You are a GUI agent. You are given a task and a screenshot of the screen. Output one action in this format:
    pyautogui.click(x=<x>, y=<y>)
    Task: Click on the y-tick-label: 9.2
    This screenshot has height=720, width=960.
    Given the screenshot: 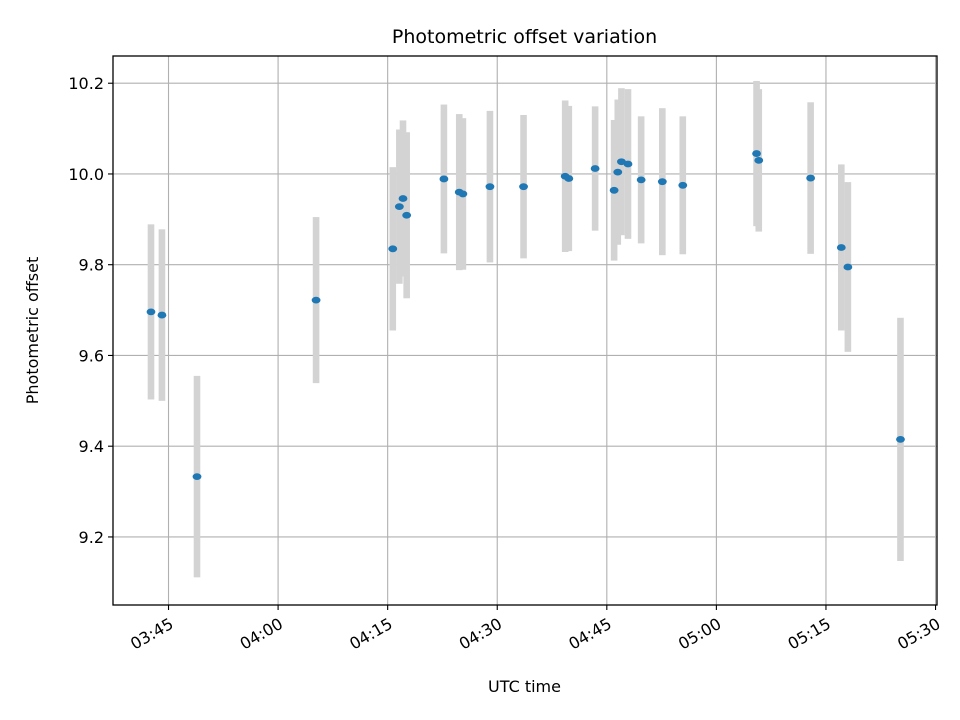 What is the action you would take?
    pyautogui.click(x=91, y=537)
    